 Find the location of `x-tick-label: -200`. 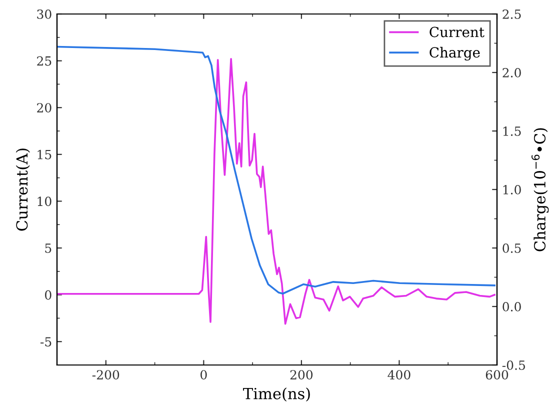

x-tick-label: -200 is located at coordinates (106, 375).